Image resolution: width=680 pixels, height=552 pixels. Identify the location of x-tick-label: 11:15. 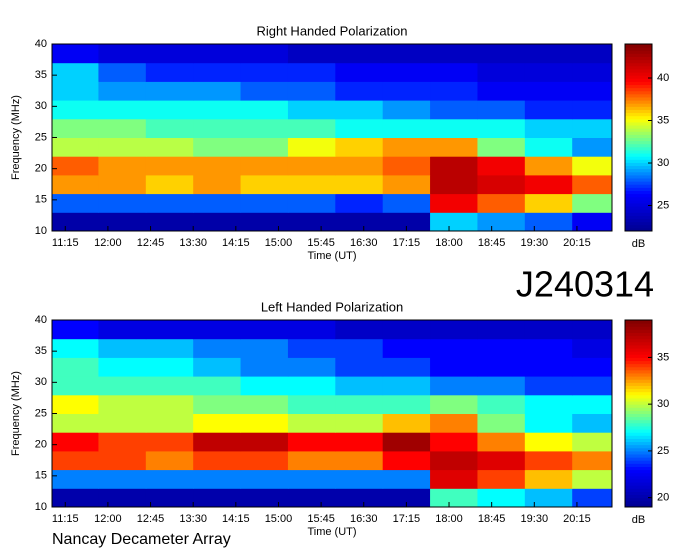
(65, 243).